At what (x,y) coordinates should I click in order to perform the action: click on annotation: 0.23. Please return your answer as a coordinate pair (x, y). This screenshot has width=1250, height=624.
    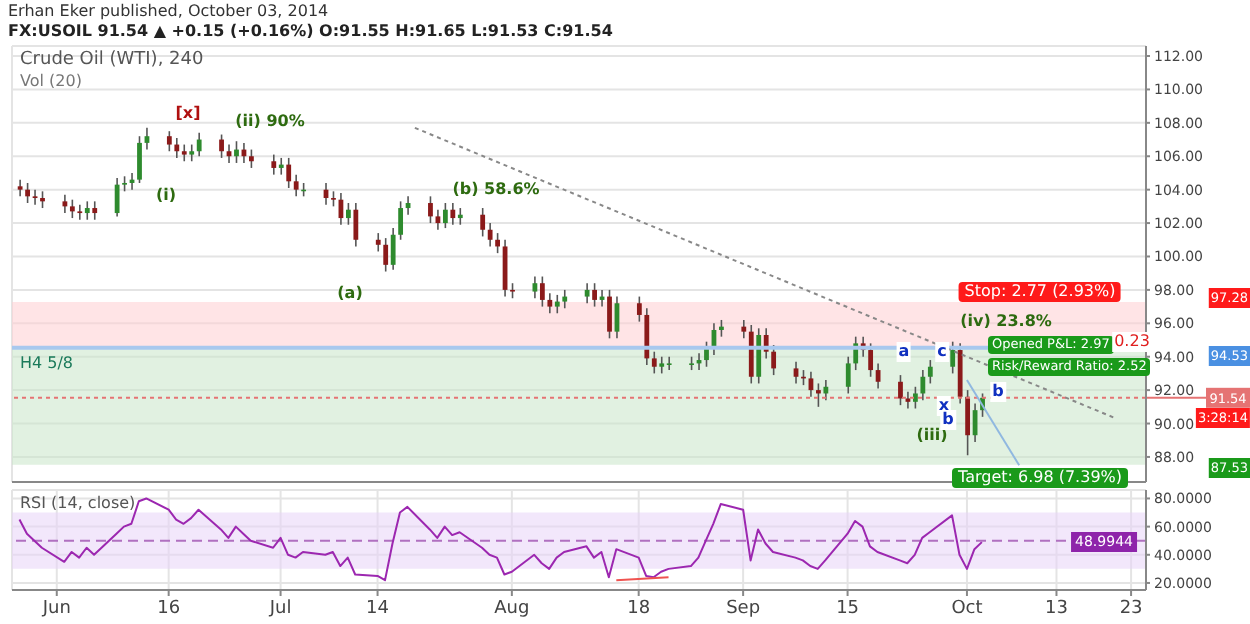
    Looking at the image, I should click on (1132, 342).